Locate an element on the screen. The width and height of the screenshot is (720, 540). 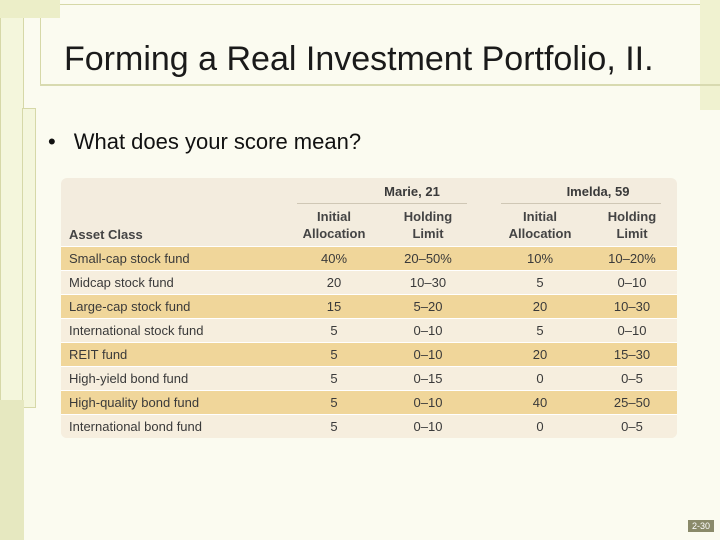
table-cell-asset: International stock fund is located at coordinates (136, 330).